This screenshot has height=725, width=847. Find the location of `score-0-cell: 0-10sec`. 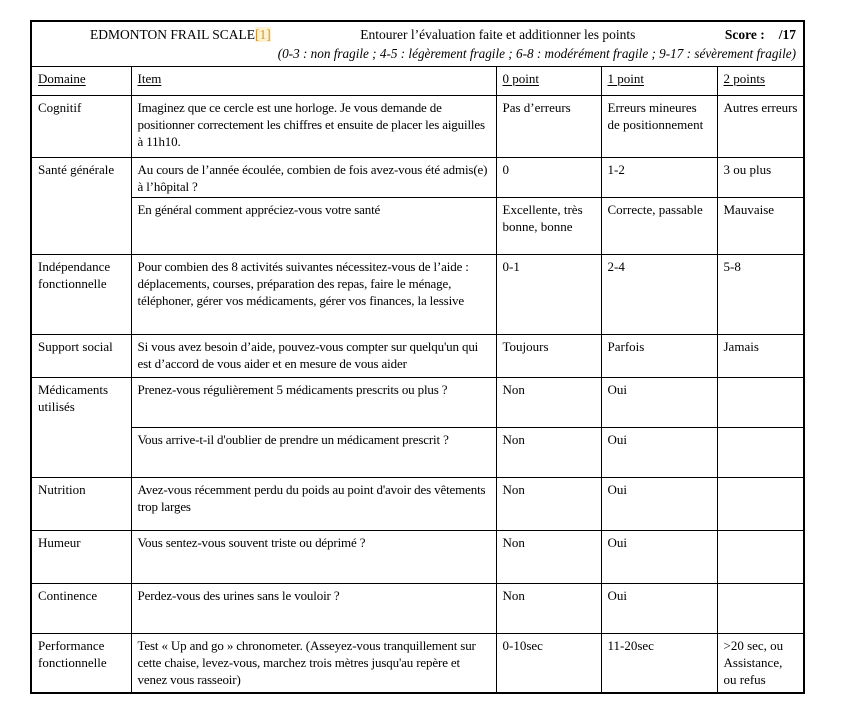

score-0-cell: 0-10sec is located at coordinates (548, 663).